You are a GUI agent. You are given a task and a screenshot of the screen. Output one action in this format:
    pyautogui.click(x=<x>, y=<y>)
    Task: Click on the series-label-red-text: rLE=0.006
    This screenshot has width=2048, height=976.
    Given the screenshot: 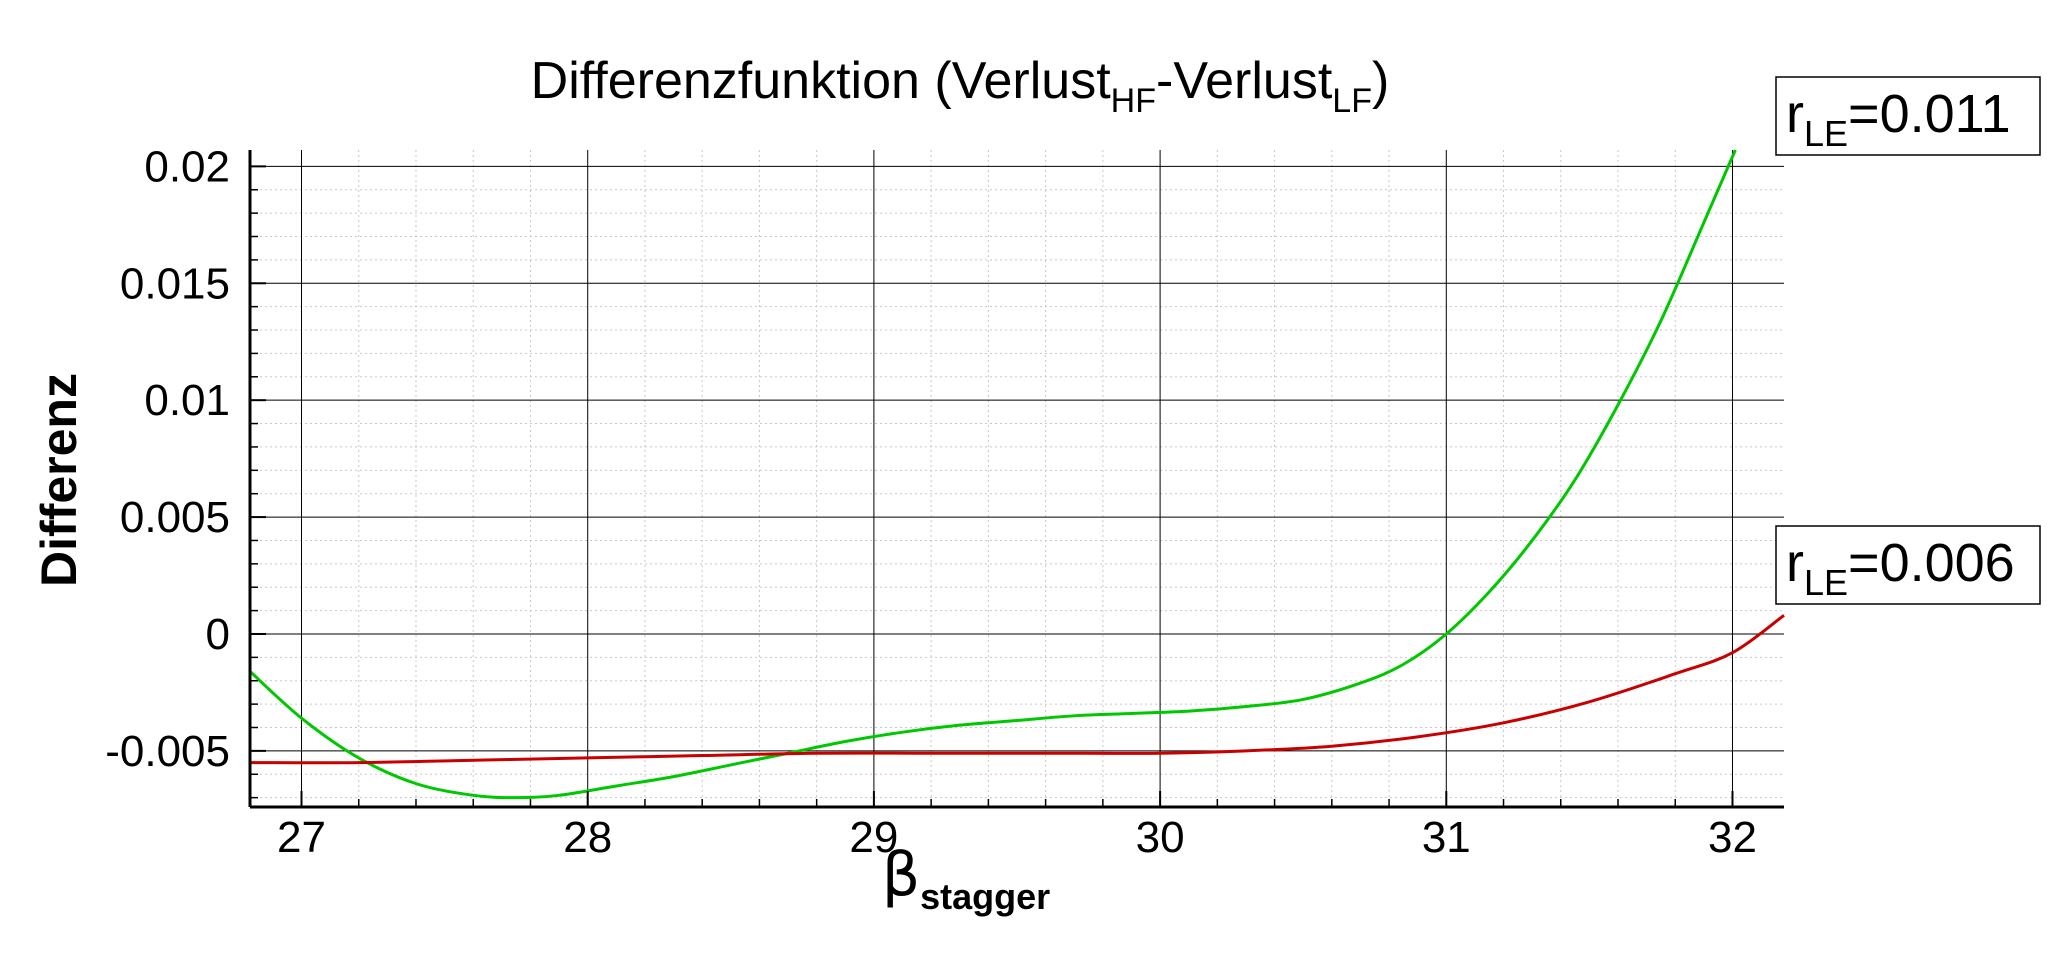 What is the action you would take?
    pyautogui.click(x=1900, y=568)
    